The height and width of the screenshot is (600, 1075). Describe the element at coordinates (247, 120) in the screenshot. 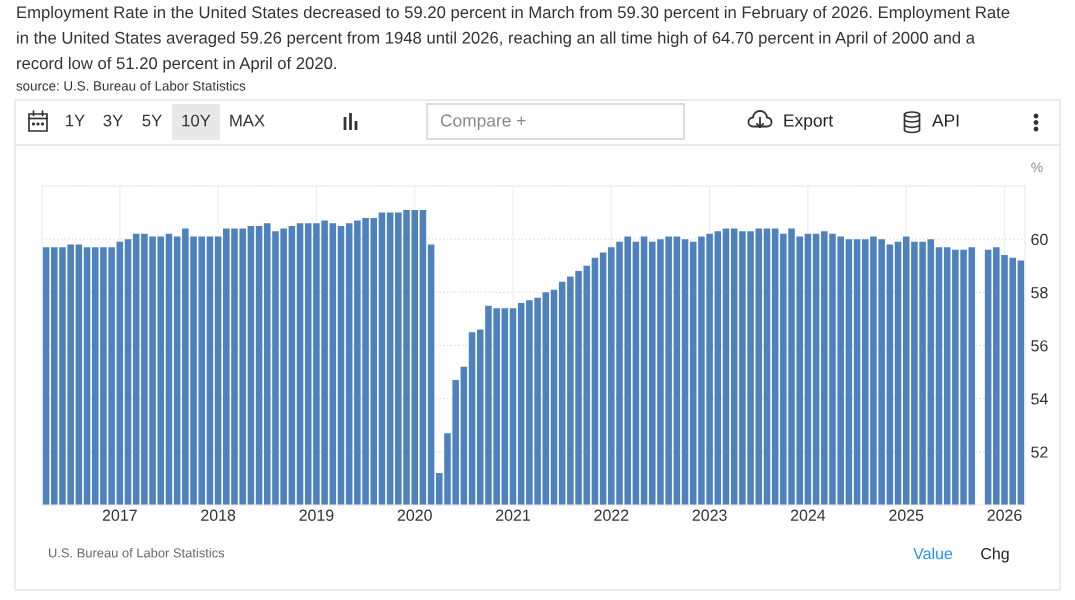

I see `text: MAX` at that location.